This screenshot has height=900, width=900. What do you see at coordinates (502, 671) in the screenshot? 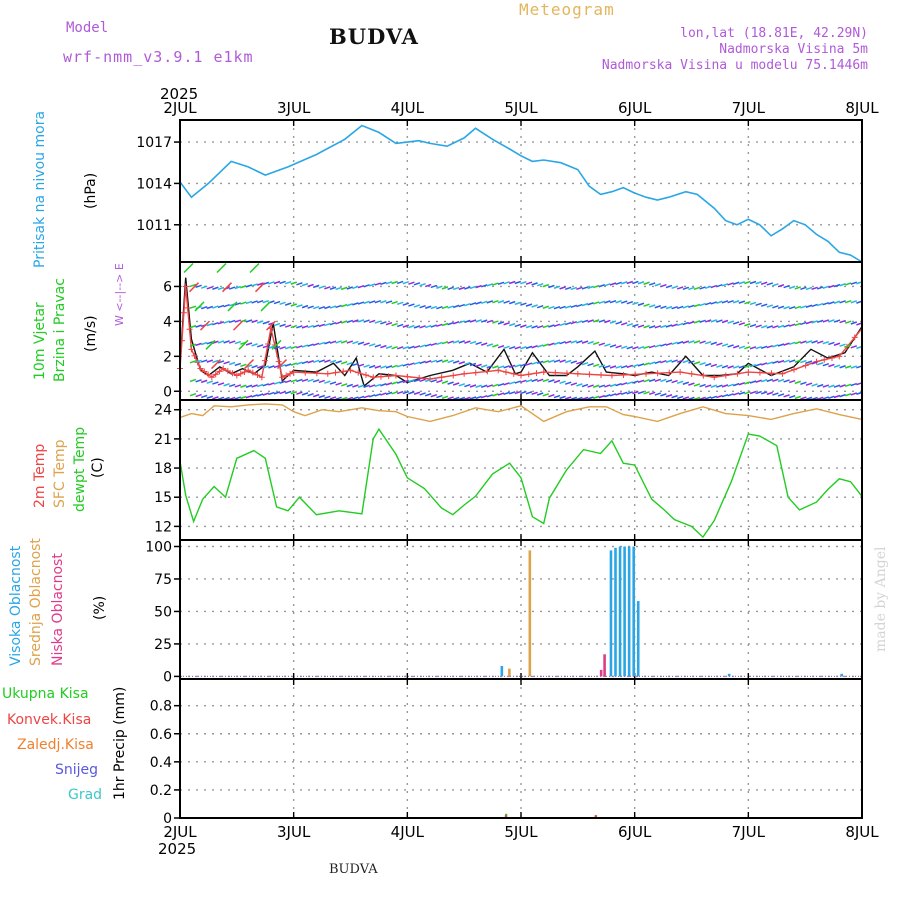
I see `bar-high_cloud` at bounding box center [502, 671].